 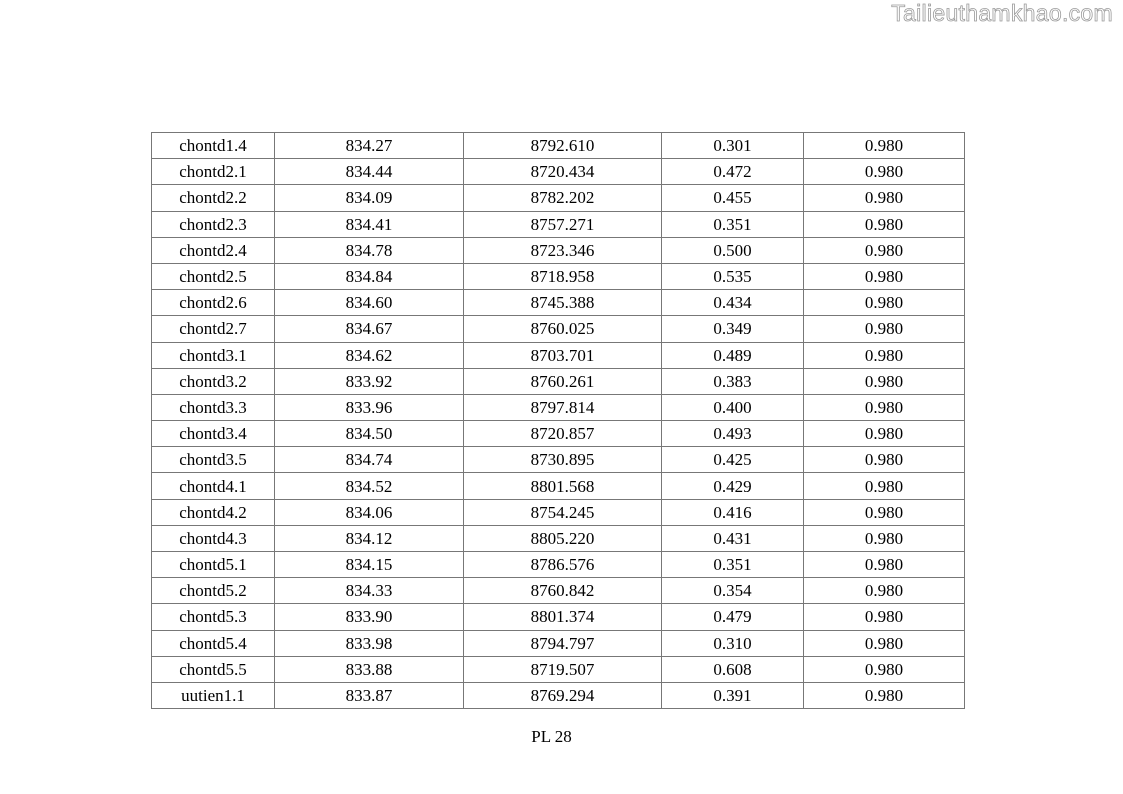 I want to click on table-row: chontd2.3 834.41 8757.271 0.351 0.980, so click(x=558, y=224).